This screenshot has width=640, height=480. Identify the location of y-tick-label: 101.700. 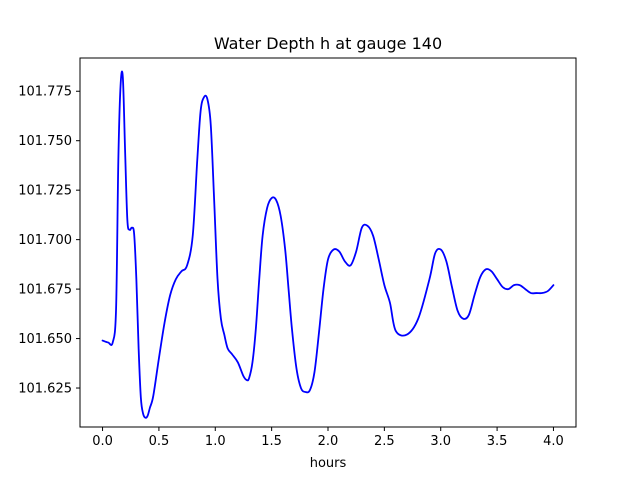
(45, 240).